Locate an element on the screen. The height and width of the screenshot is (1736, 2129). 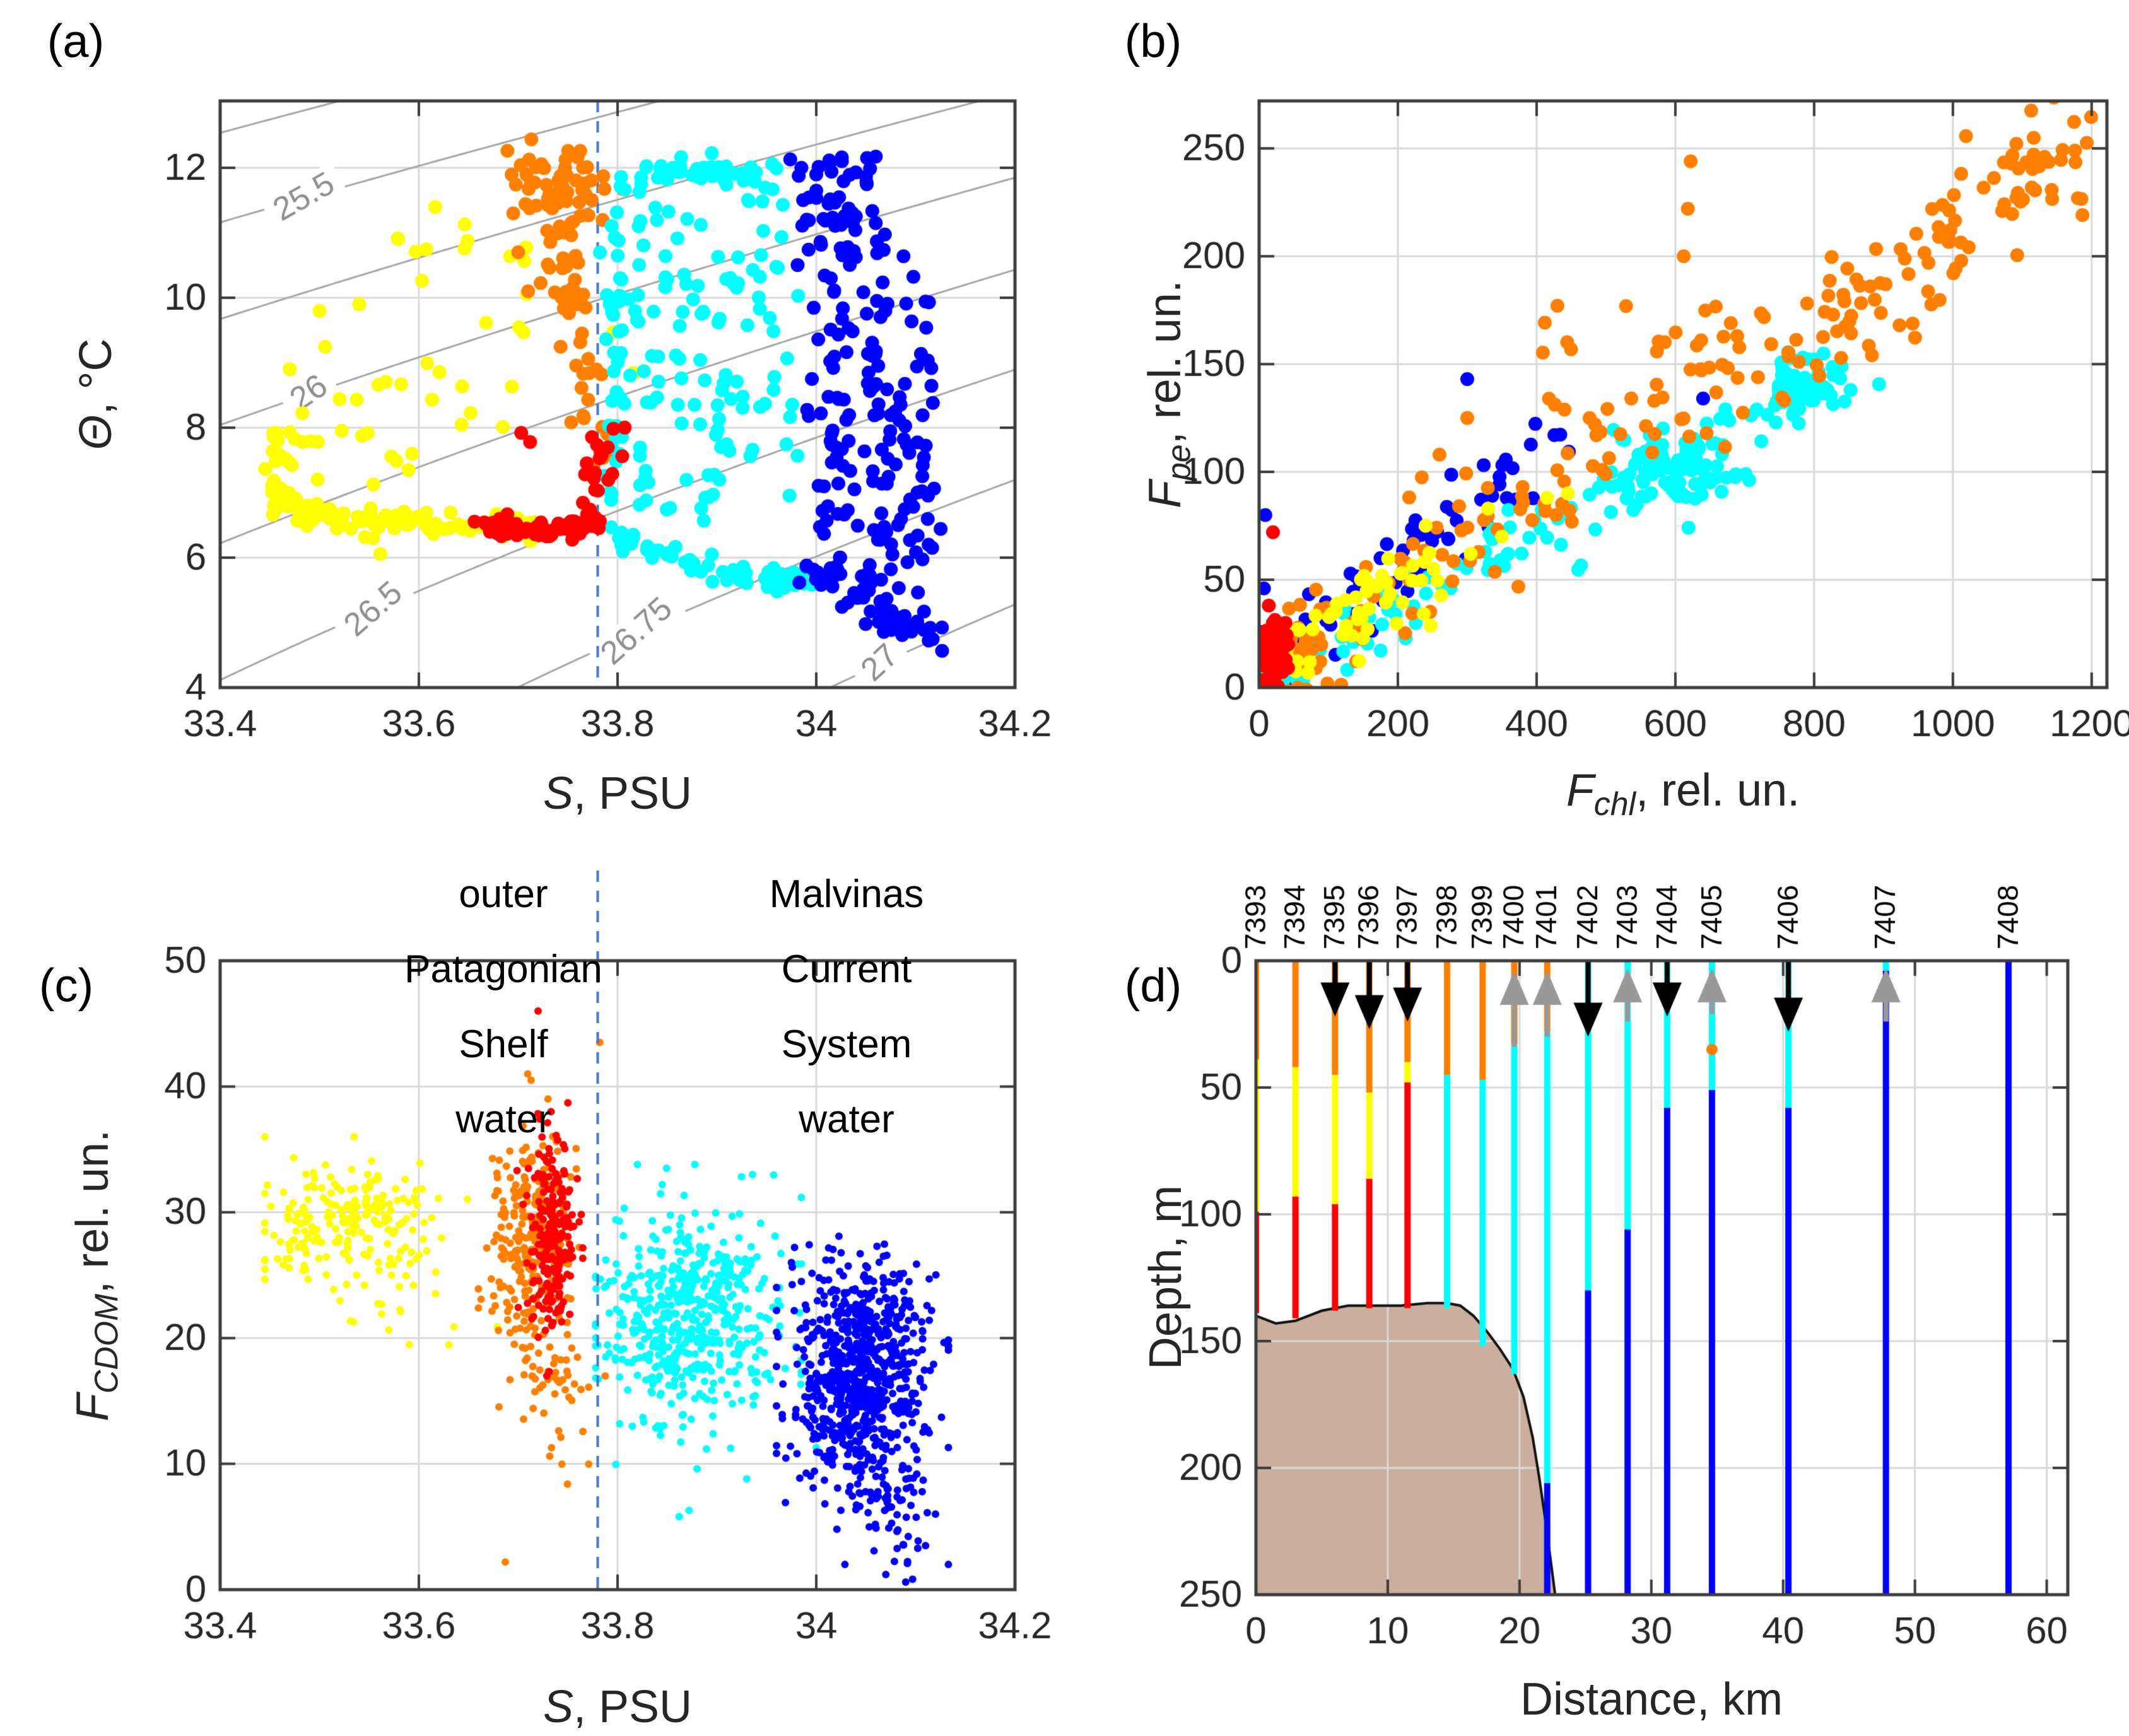
region-label-line: Patagonian is located at coordinates (503, 969).